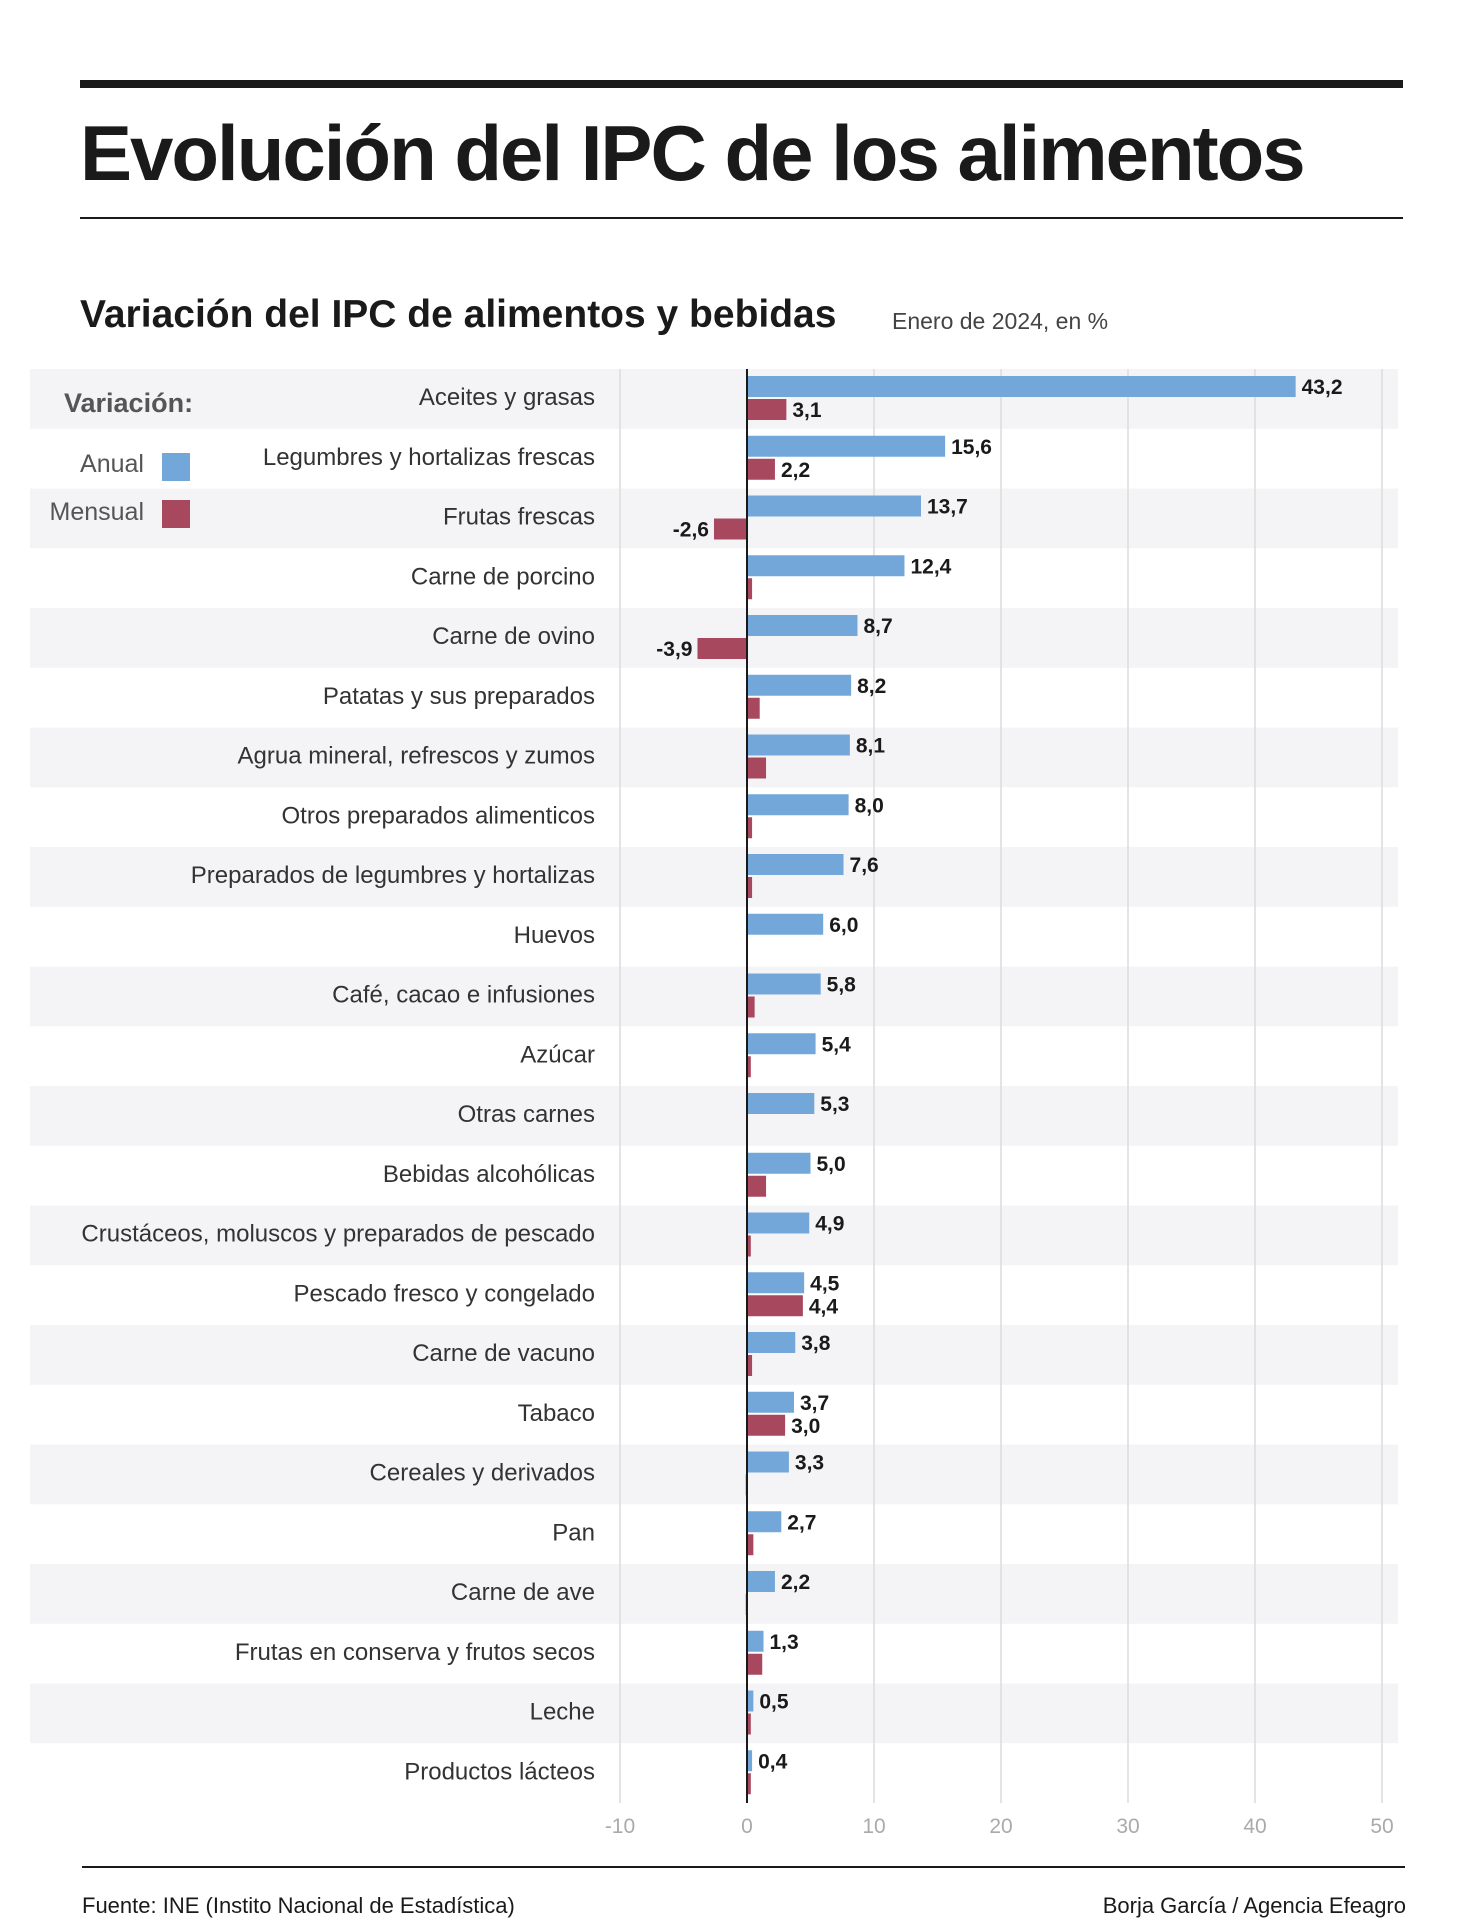 This screenshot has height=1920, width=1472. I want to click on data-label-anual: 0,4, so click(773, 1761).